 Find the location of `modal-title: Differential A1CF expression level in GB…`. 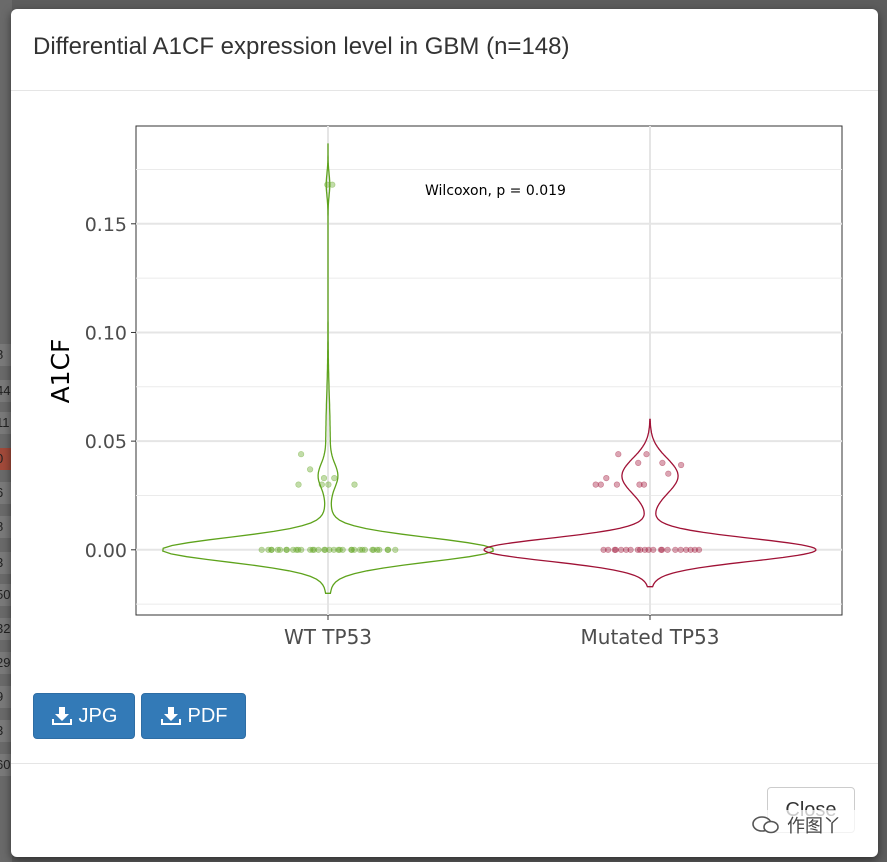

modal-title: Differential A1CF expression level in GB… is located at coordinates (301, 46).